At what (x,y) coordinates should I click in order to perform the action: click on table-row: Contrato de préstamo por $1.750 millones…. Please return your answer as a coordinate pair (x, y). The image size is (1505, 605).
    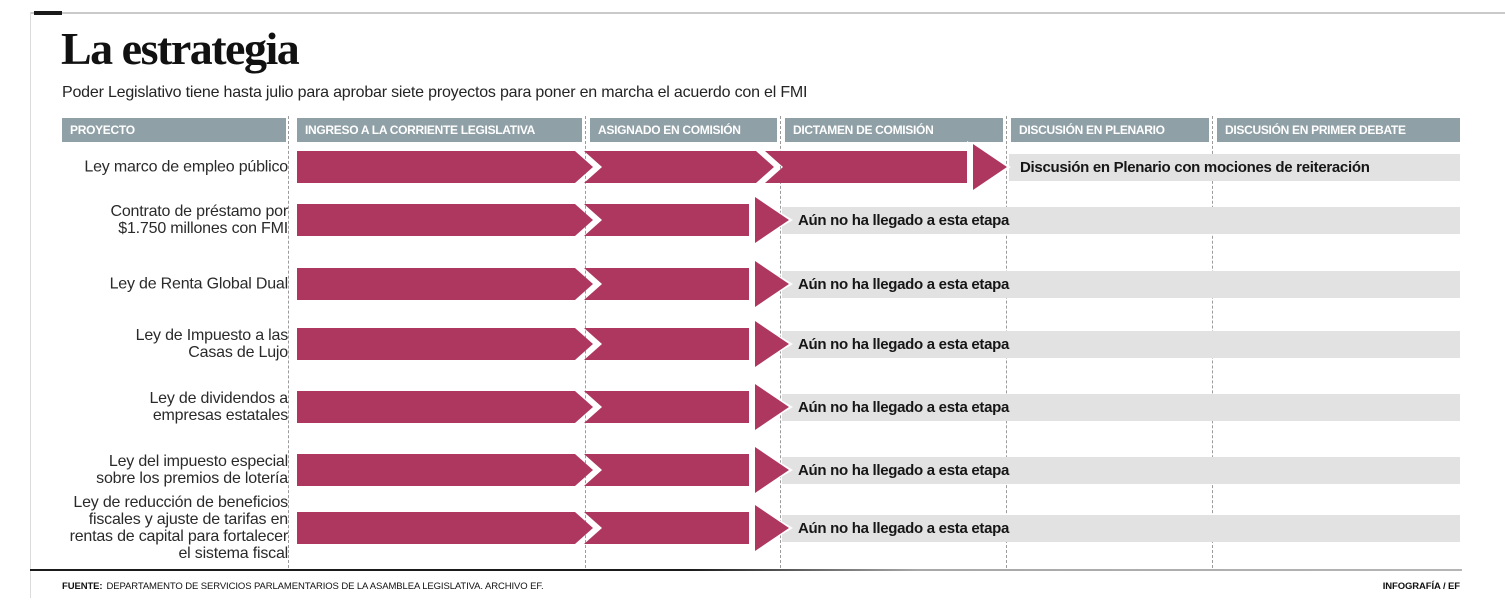
    Looking at the image, I should click on (752, 220).